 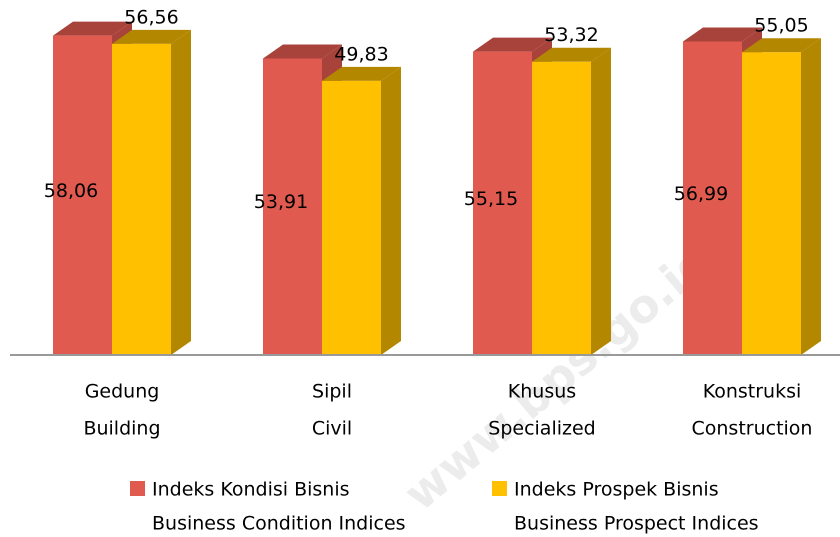 I want to click on x-tick-label: Sipil, so click(x=332, y=392).